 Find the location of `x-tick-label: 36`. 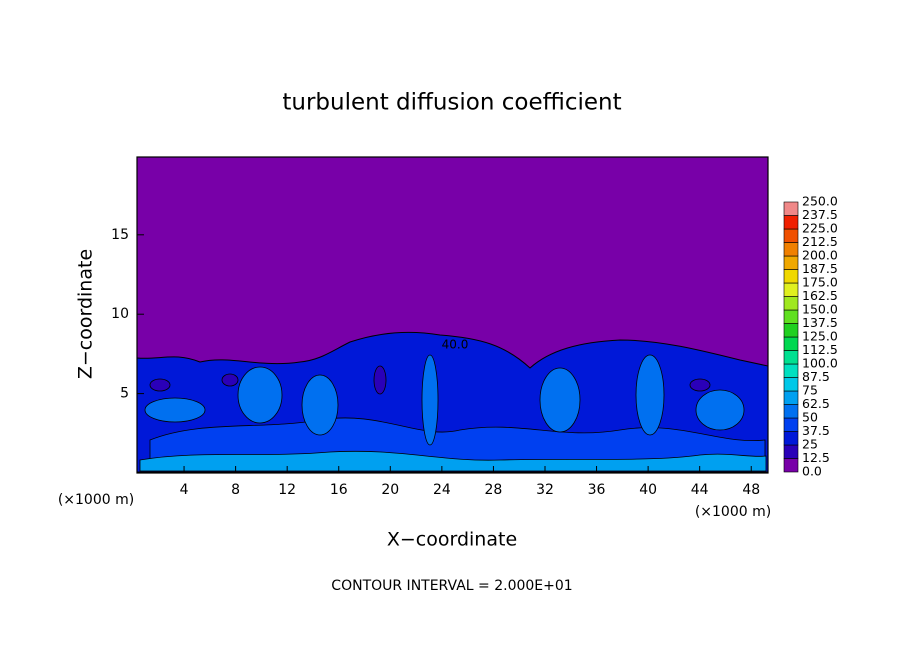

x-tick-label: 36 is located at coordinates (597, 490).